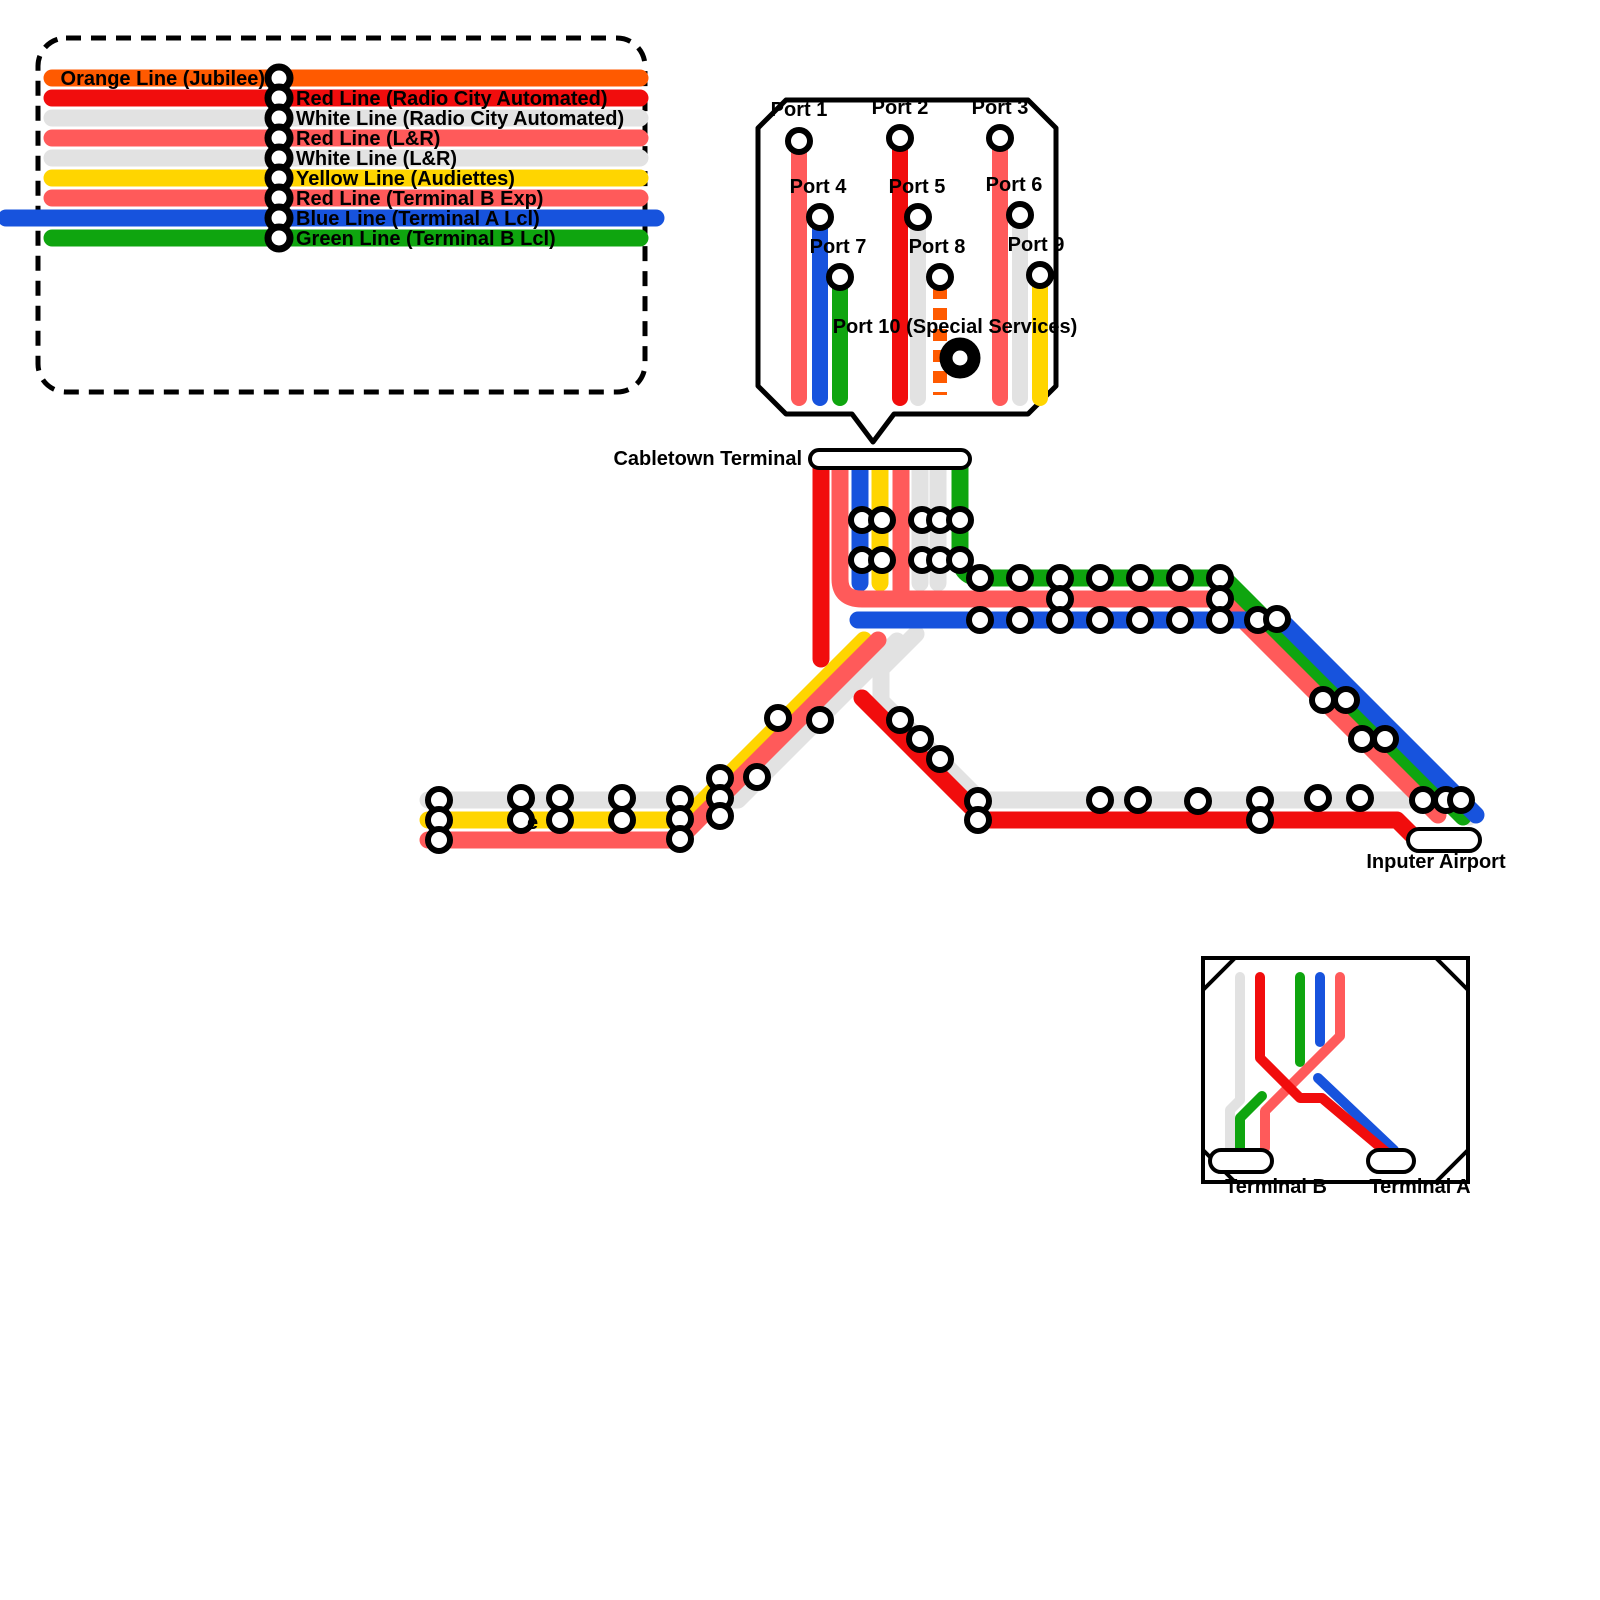  Describe the element at coordinates (1391, 1161) in the screenshot. I see `terminal-a-box` at that location.